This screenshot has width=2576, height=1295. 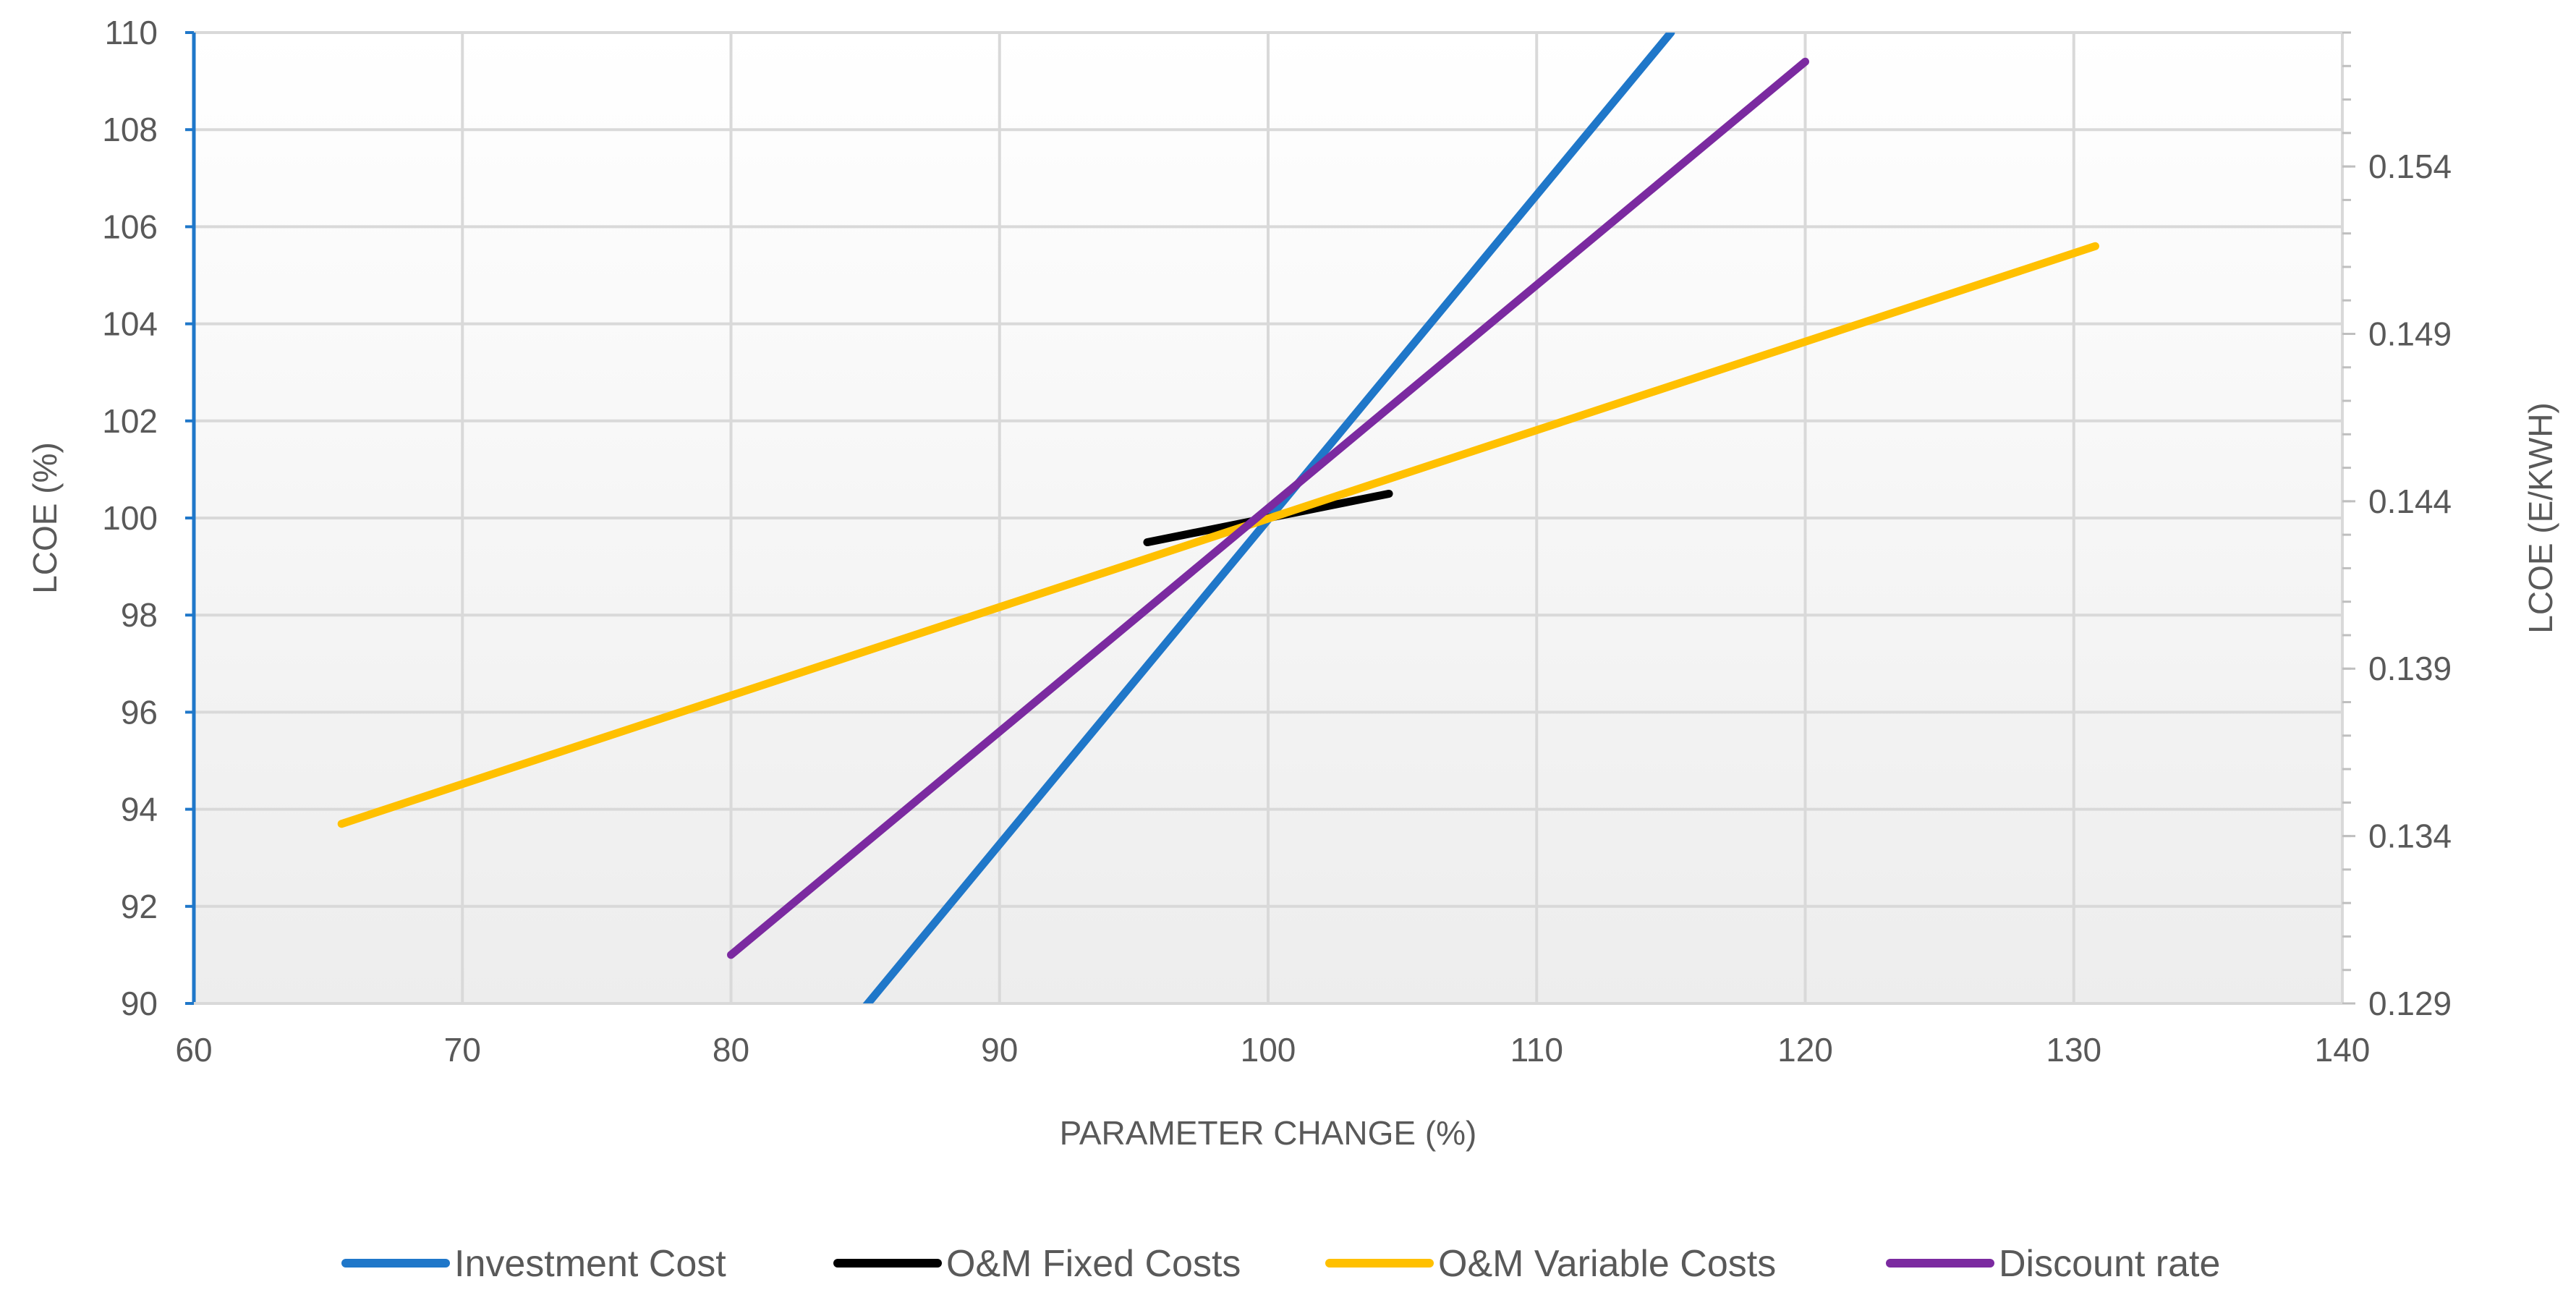 What do you see at coordinates (2109, 1264) in the screenshot?
I see `legend-discount-rate: Discount rate` at bounding box center [2109, 1264].